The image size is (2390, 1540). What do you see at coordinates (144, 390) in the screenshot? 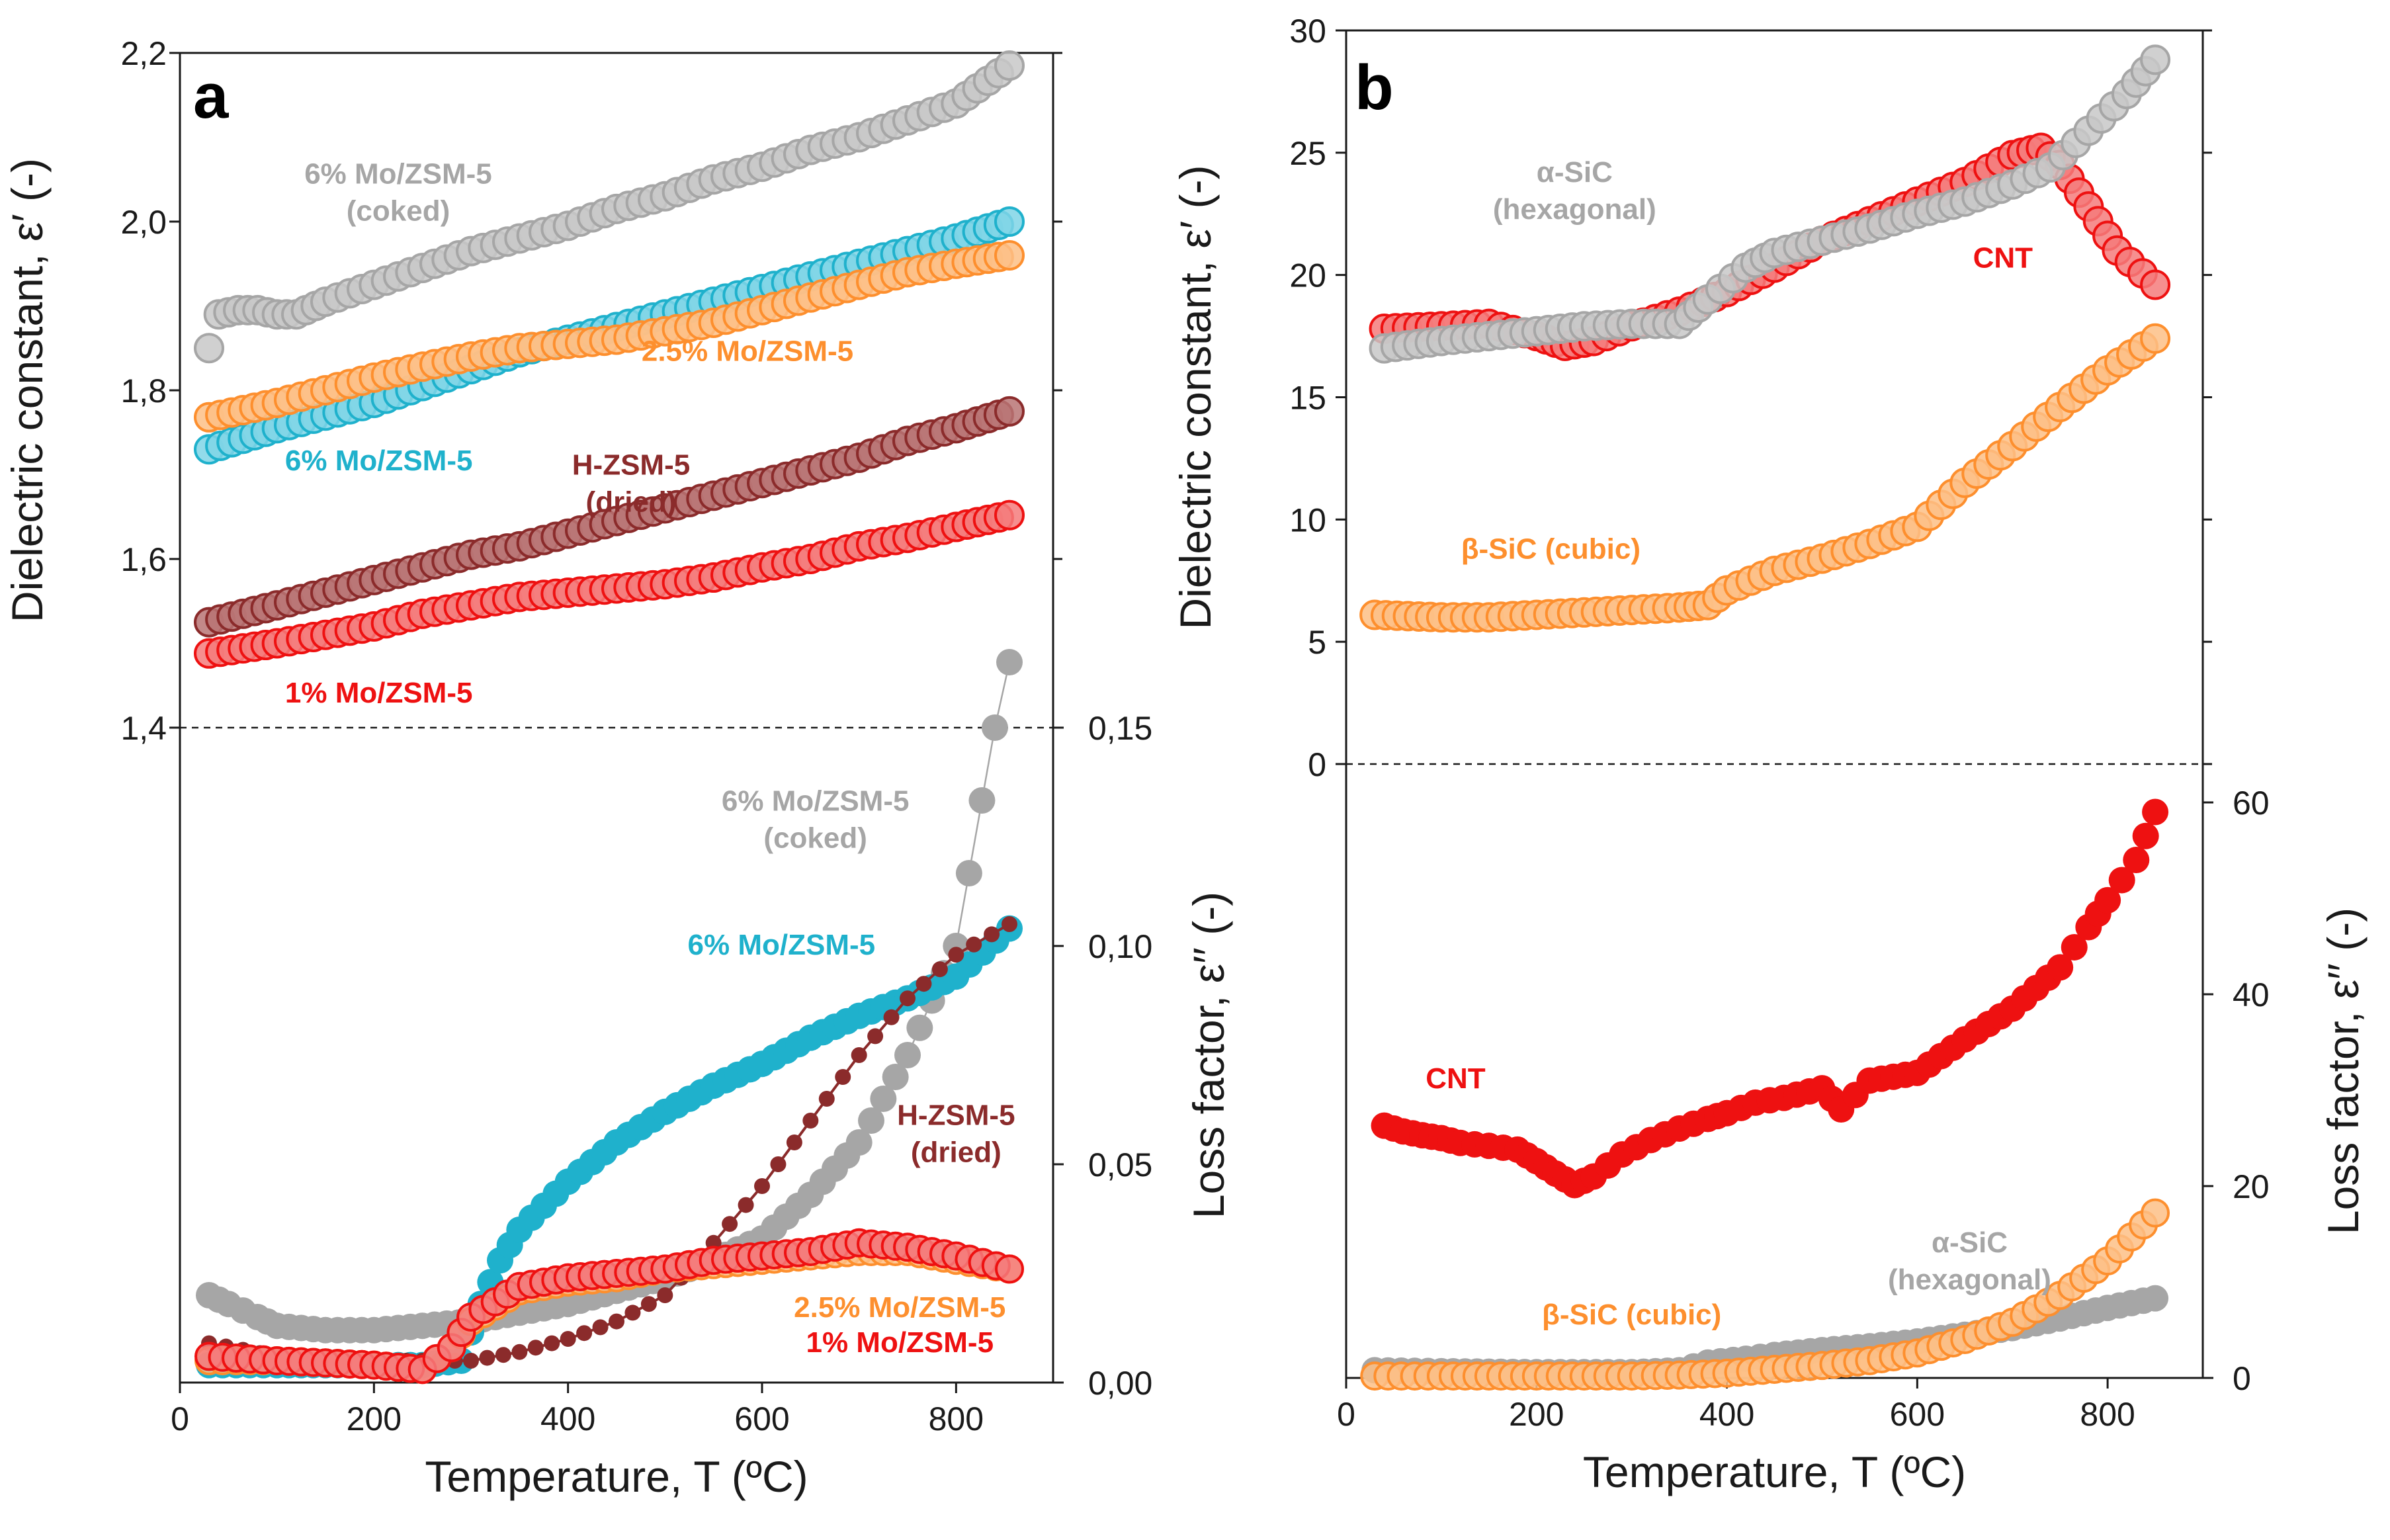
I see `a-y-top-tick-label: 1,8` at bounding box center [144, 390].